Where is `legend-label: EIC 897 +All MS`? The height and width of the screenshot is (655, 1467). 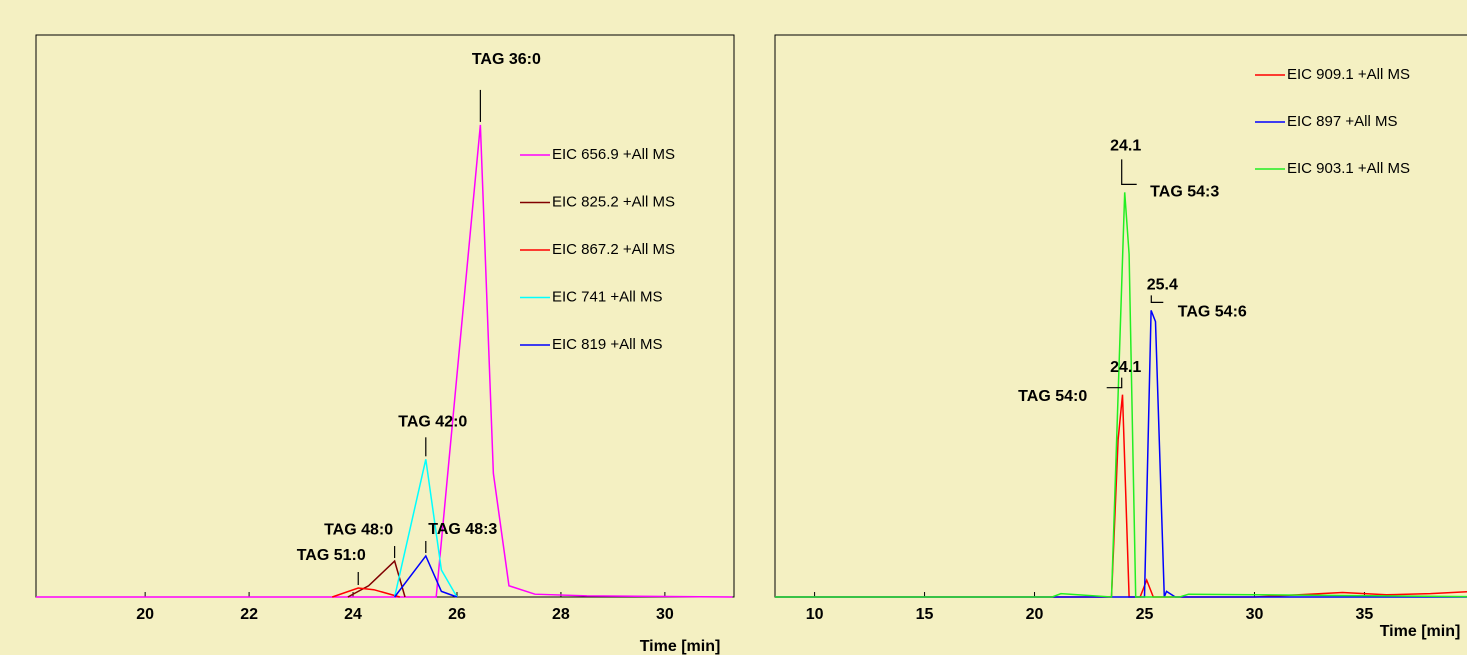
legend-label: EIC 897 +All MS is located at coordinates (1342, 121).